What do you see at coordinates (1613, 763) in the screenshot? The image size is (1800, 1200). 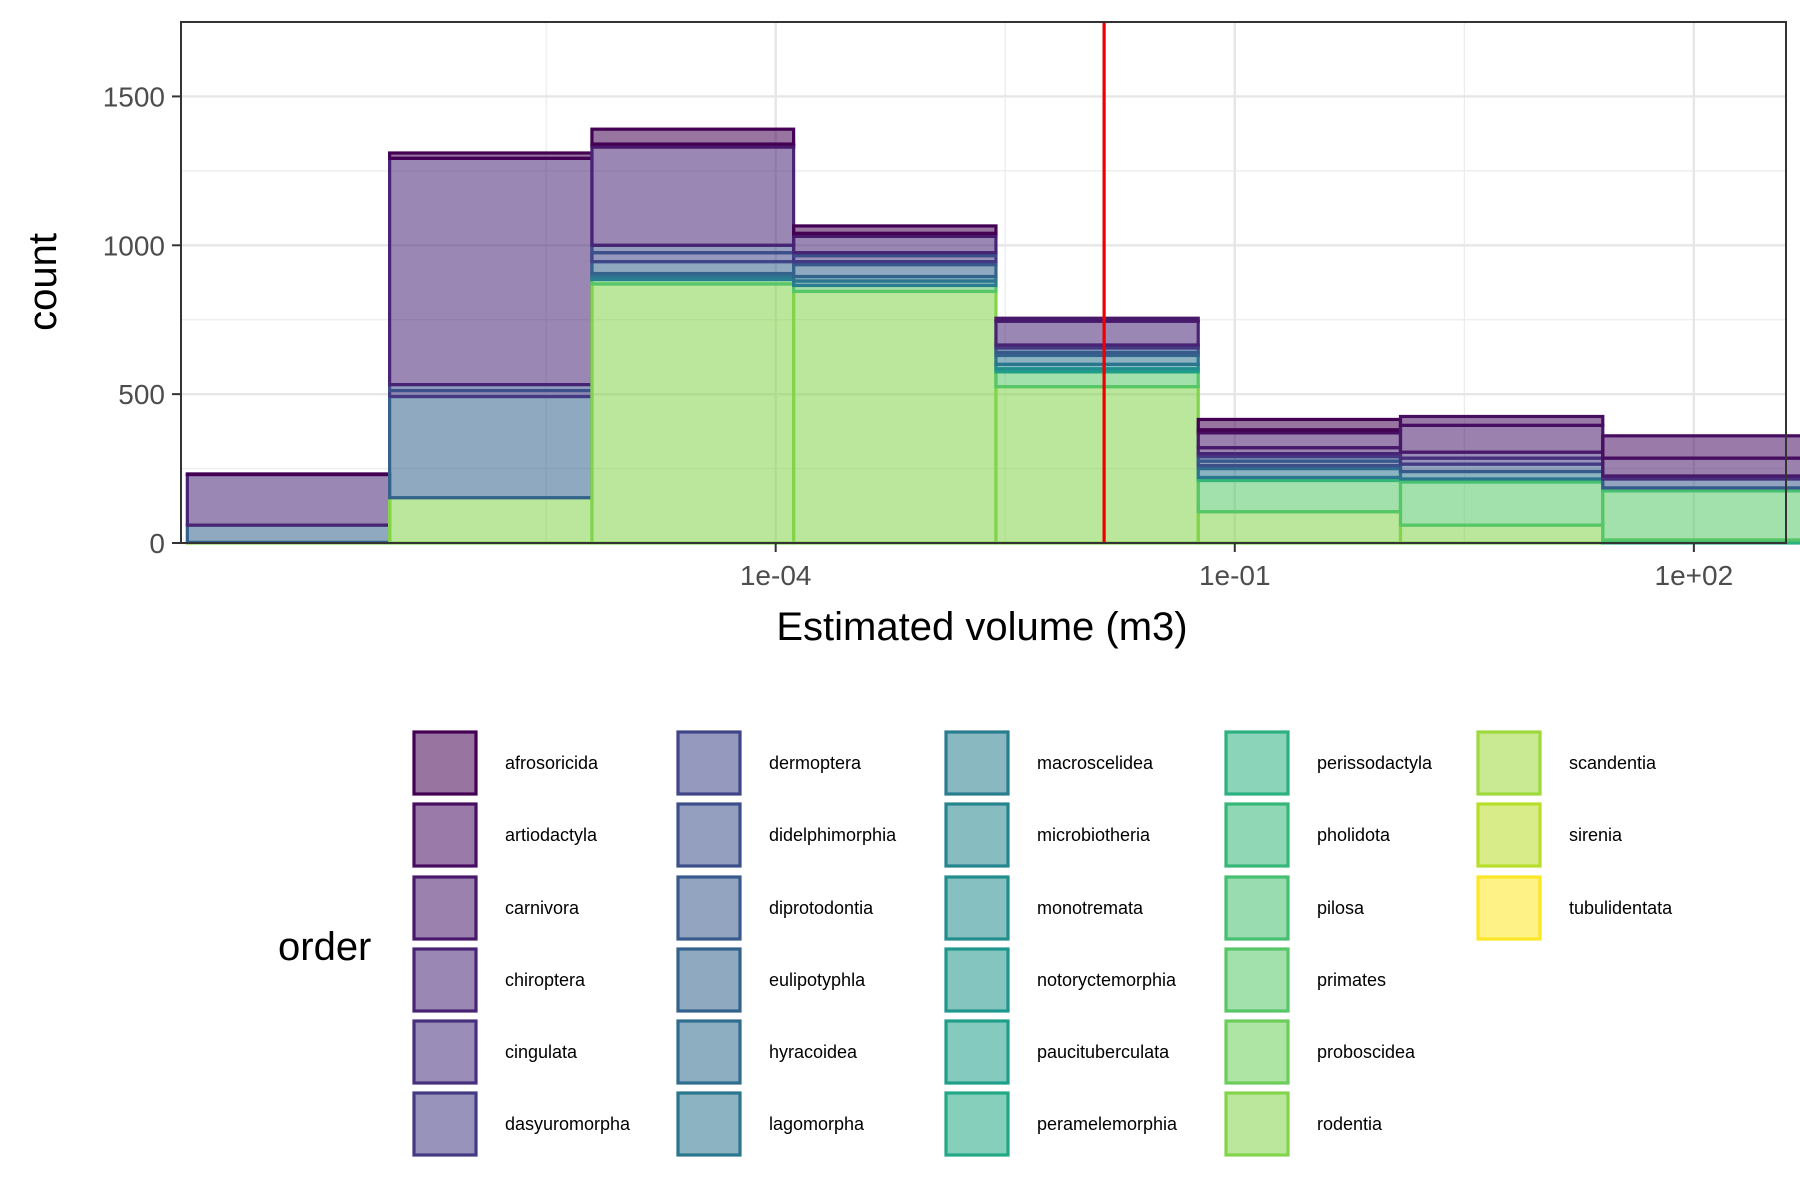 I see `legend-label: scandentia` at bounding box center [1613, 763].